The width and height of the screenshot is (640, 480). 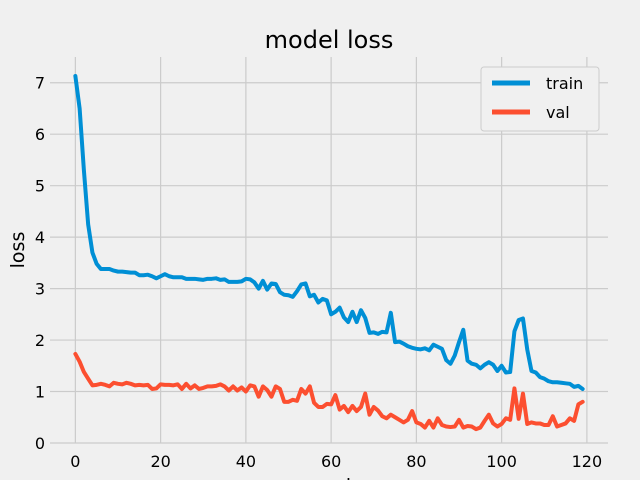 What do you see at coordinates (40, 83) in the screenshot?
I see `y-tick-label: 7` at bounding box center [40, 83].